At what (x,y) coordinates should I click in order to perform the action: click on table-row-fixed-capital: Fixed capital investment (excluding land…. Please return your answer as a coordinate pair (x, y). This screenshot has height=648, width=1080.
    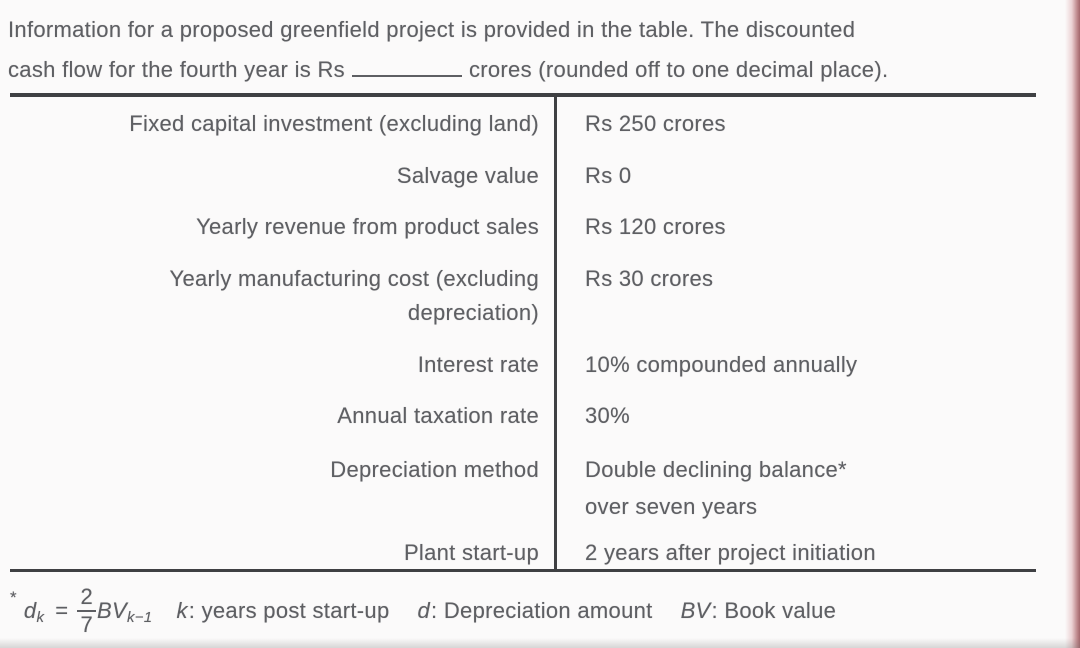
    Looking at the image, I should click on (523, 123).